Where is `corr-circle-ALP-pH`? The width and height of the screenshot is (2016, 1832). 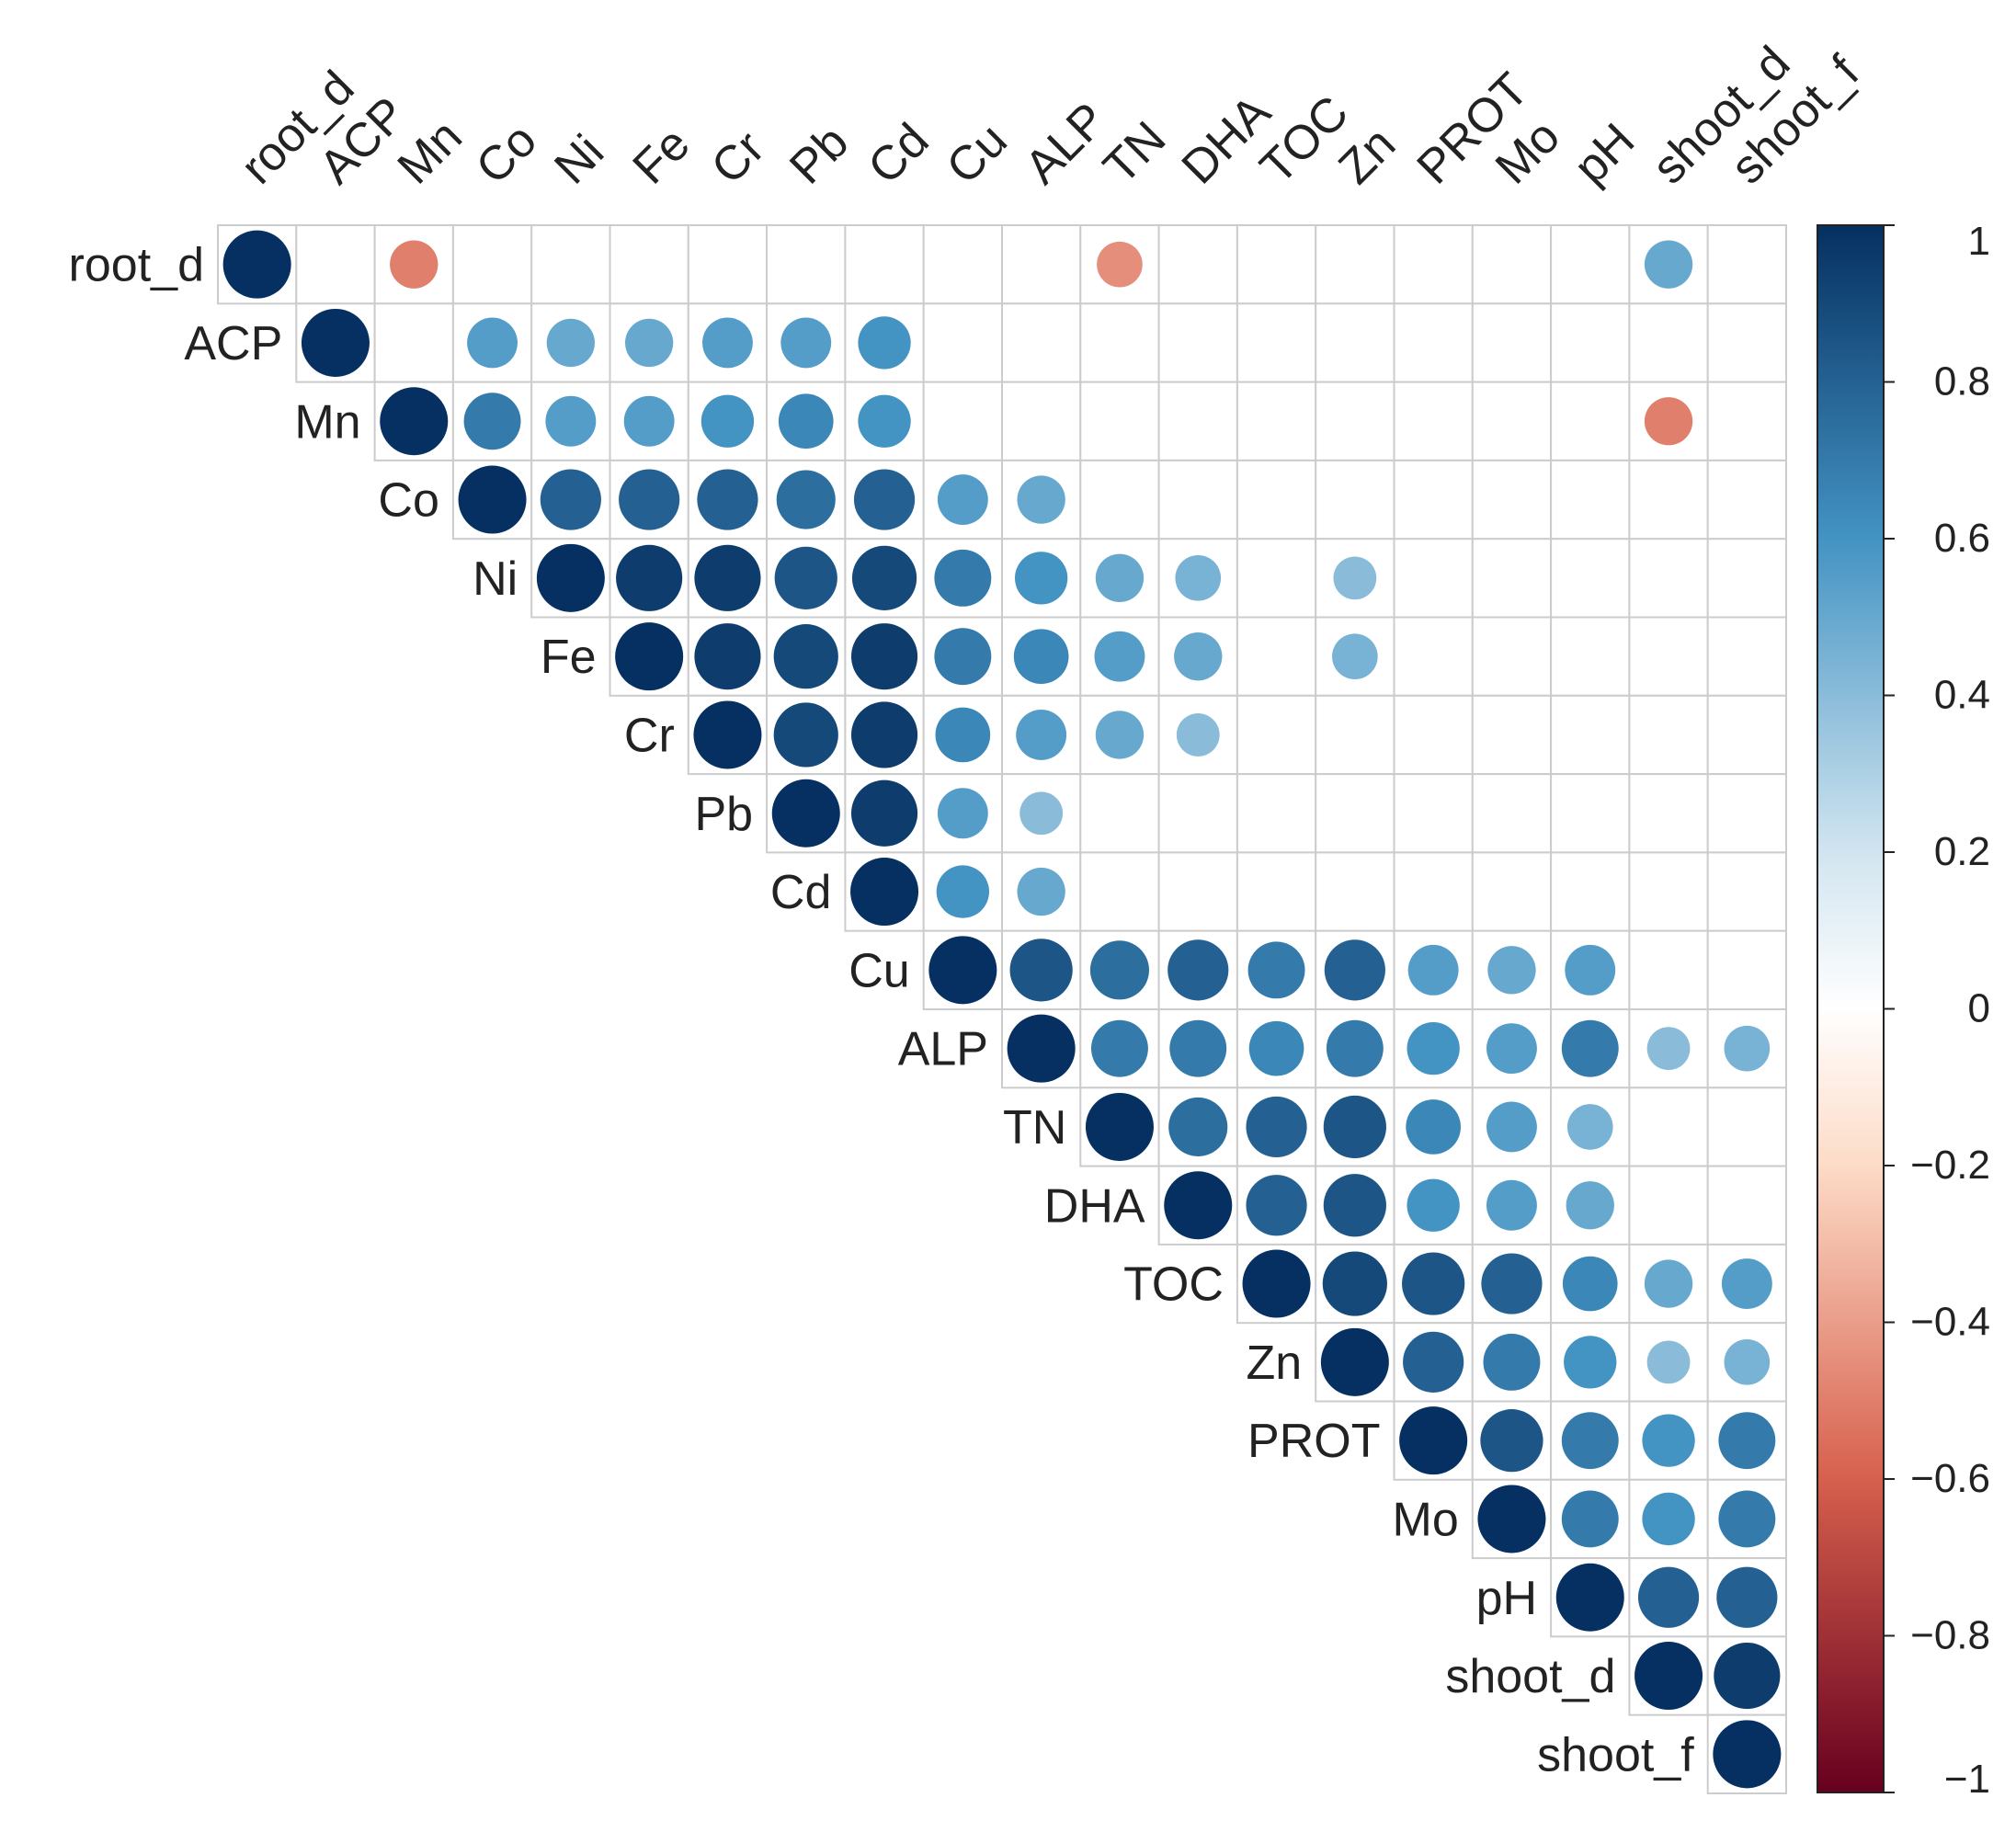 corr-circle-ALP-pH is located at coordinates (1590, 1048).